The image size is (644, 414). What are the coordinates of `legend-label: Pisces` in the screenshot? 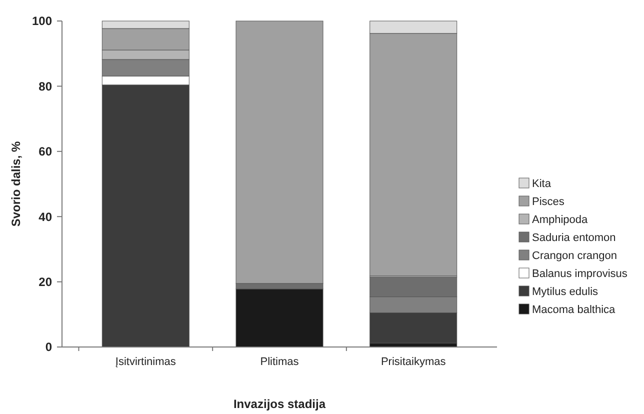 It's located at (548, 202).